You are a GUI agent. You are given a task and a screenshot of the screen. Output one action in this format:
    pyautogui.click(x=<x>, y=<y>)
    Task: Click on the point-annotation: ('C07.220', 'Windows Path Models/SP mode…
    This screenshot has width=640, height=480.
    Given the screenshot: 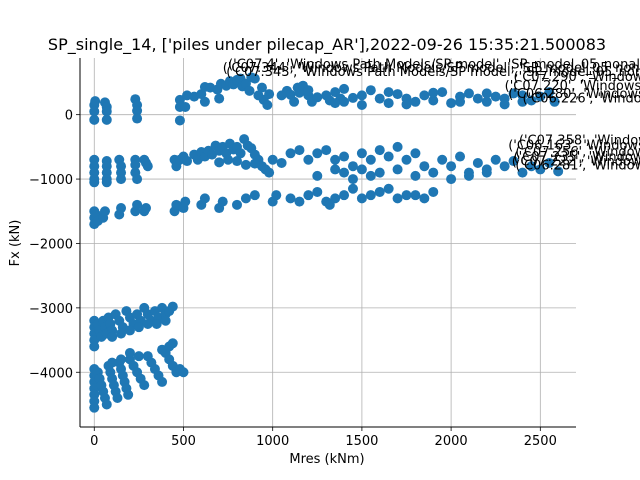 What is the action you would take?
    pyautogui.click(x=572, y=86)
    